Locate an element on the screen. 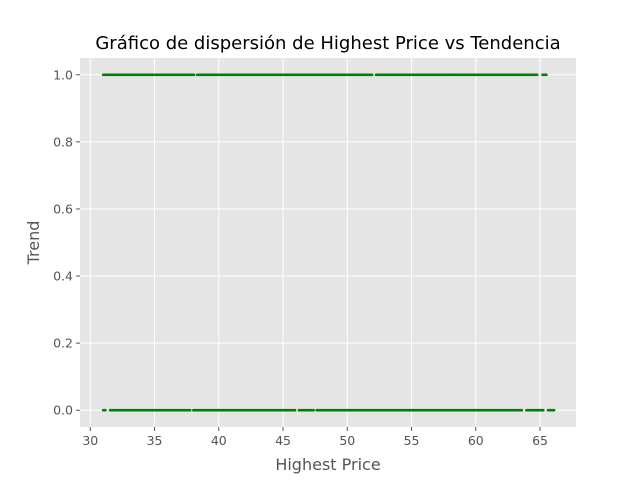  y-tick-label: 0.8 is located at coordinates (63, 141).